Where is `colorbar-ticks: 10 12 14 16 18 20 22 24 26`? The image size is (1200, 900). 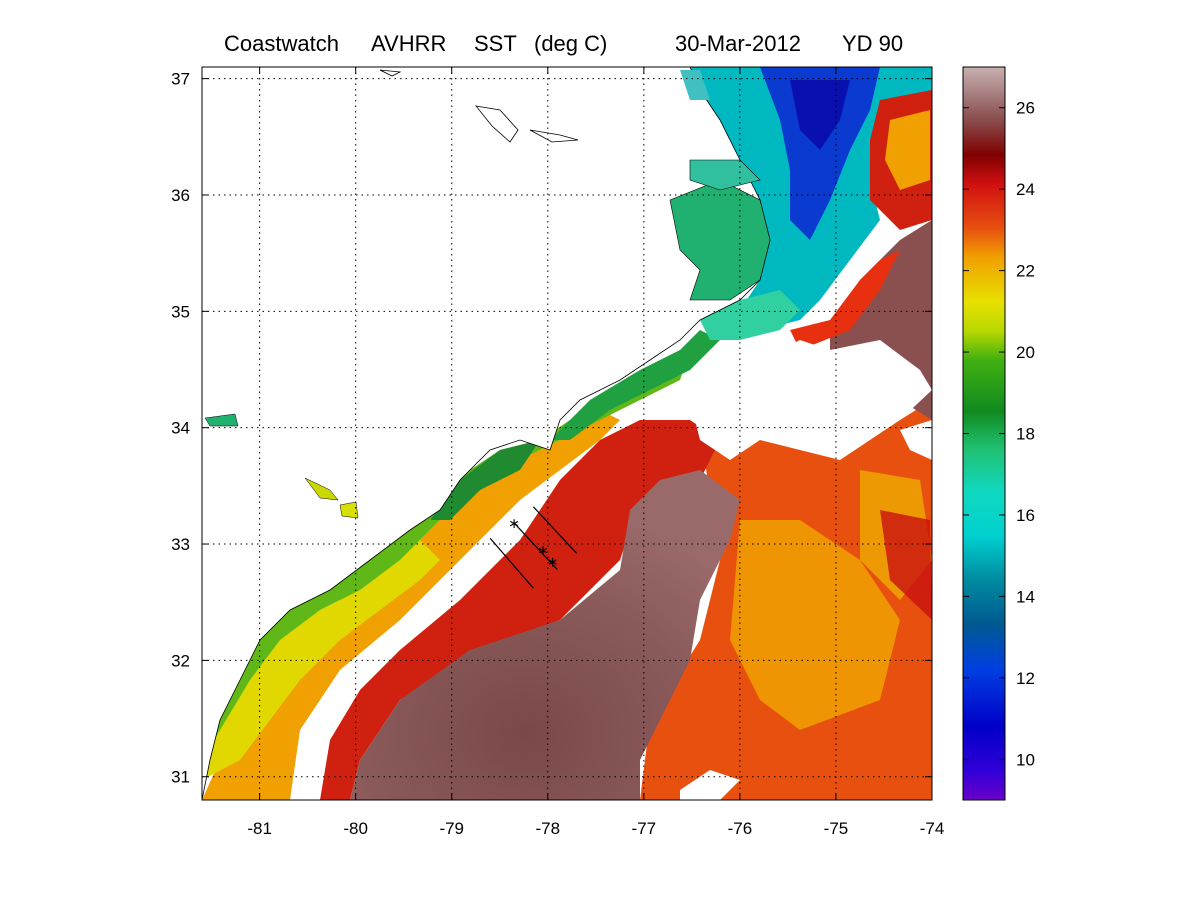
colorbar-ticks: 10 12 14 16 18 20 22 24 26 is located at coordinates (999, 434).